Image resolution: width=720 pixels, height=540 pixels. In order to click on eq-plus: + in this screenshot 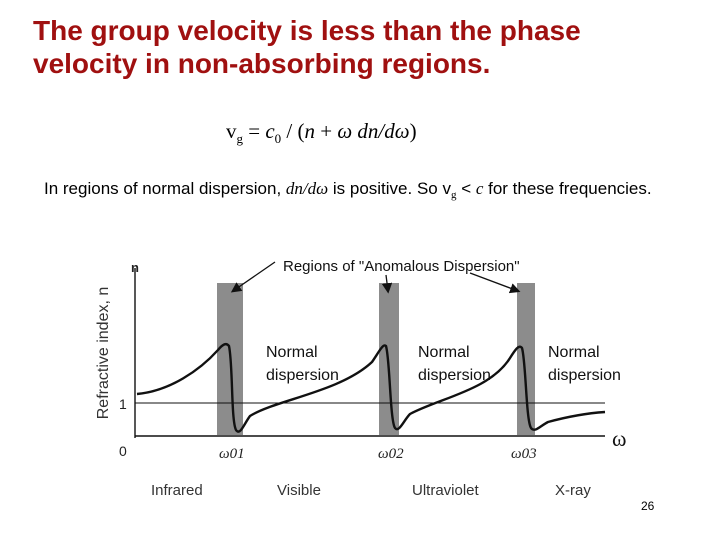, I will do `click(326, 131)`.